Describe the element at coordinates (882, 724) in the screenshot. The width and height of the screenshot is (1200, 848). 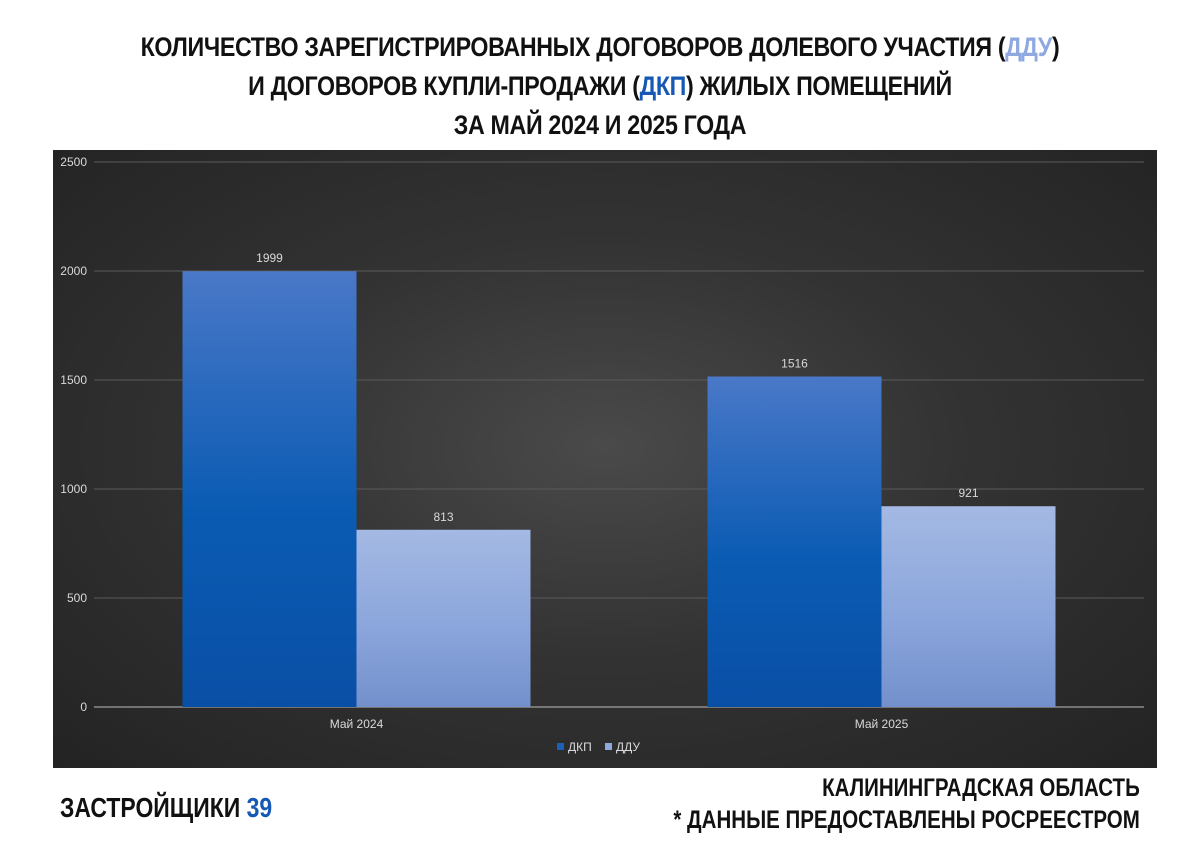
I see `x-tick-label: Май 2025` at that location.